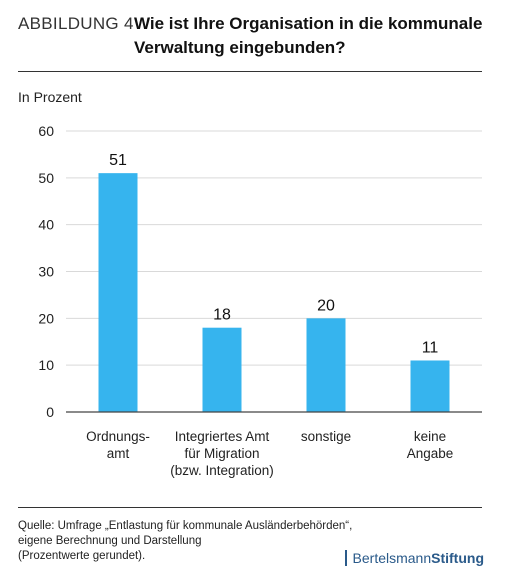 This screenshot has width=532, height=588. Describe the element at coordinates (82, 556) in the screenshot. I see `source-line-3: (Prozentwerte gerundet).` at that location.